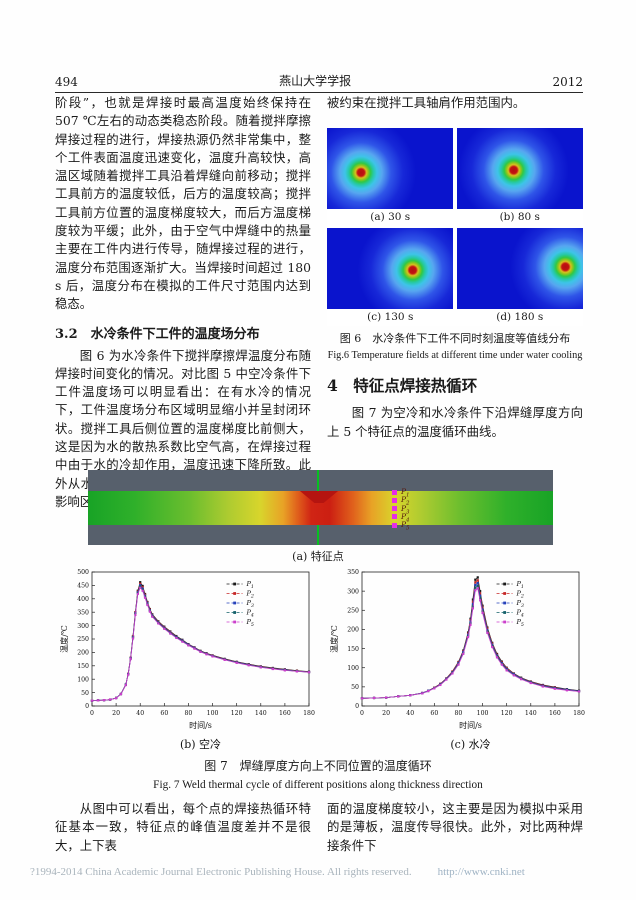 Image resolution: width=636 pixels, height=900 pixels. I want to click on svg-text: 500, so click(83, 572).